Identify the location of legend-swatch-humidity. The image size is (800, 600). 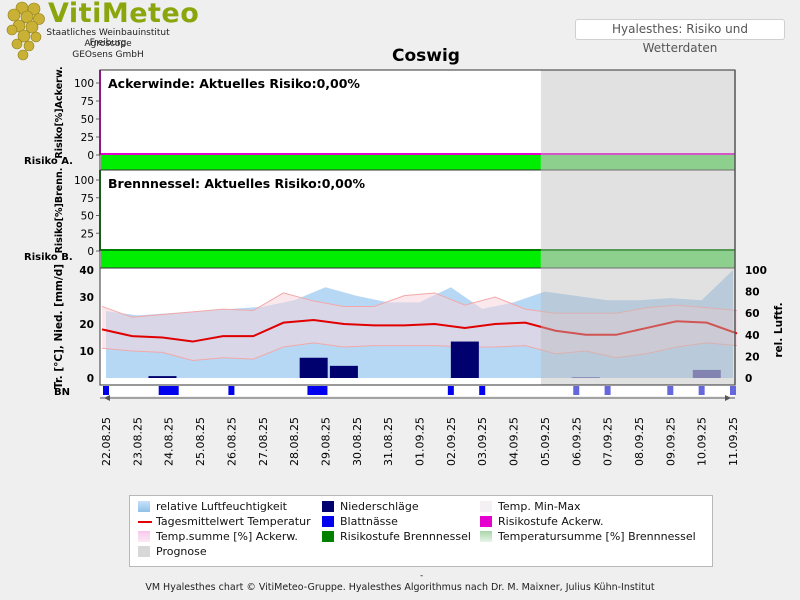
(144, 506).